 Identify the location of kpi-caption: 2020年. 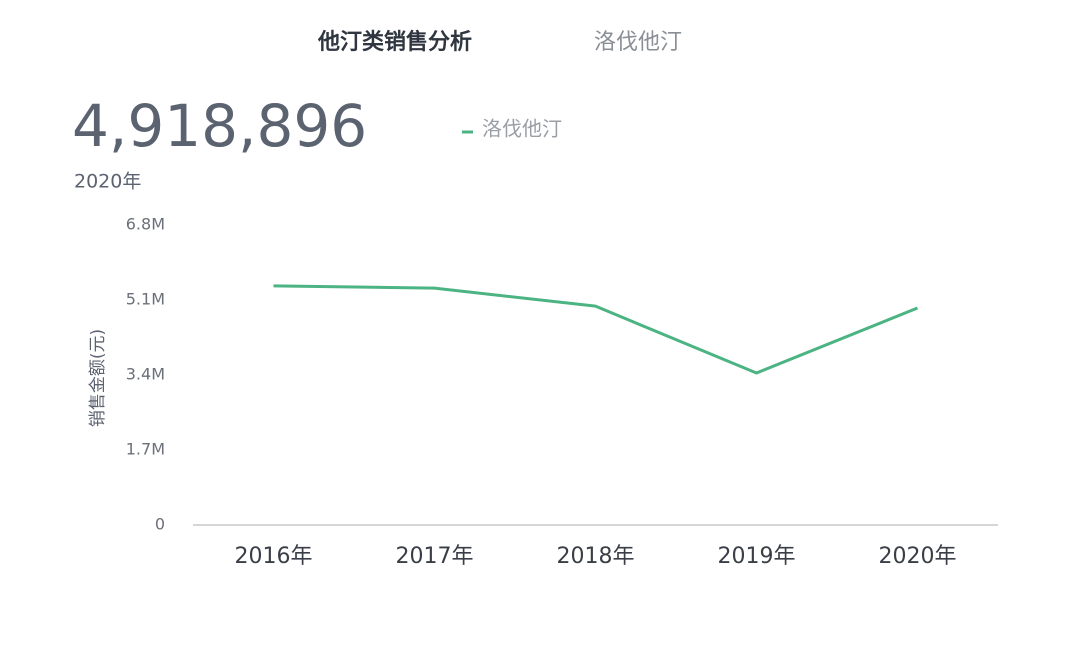
(107, 182).